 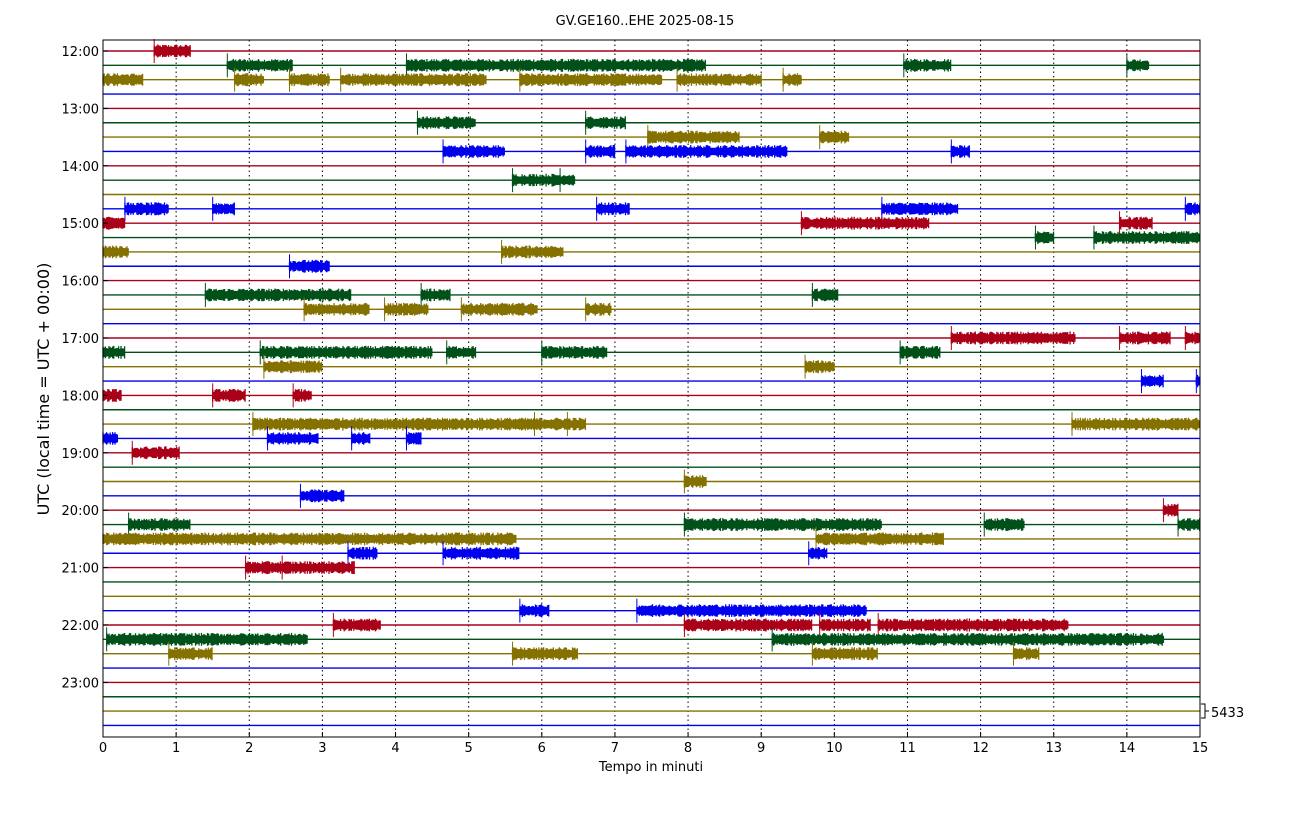 I want to click on y-tick-label: 15:00, so click(x=80, y=224).